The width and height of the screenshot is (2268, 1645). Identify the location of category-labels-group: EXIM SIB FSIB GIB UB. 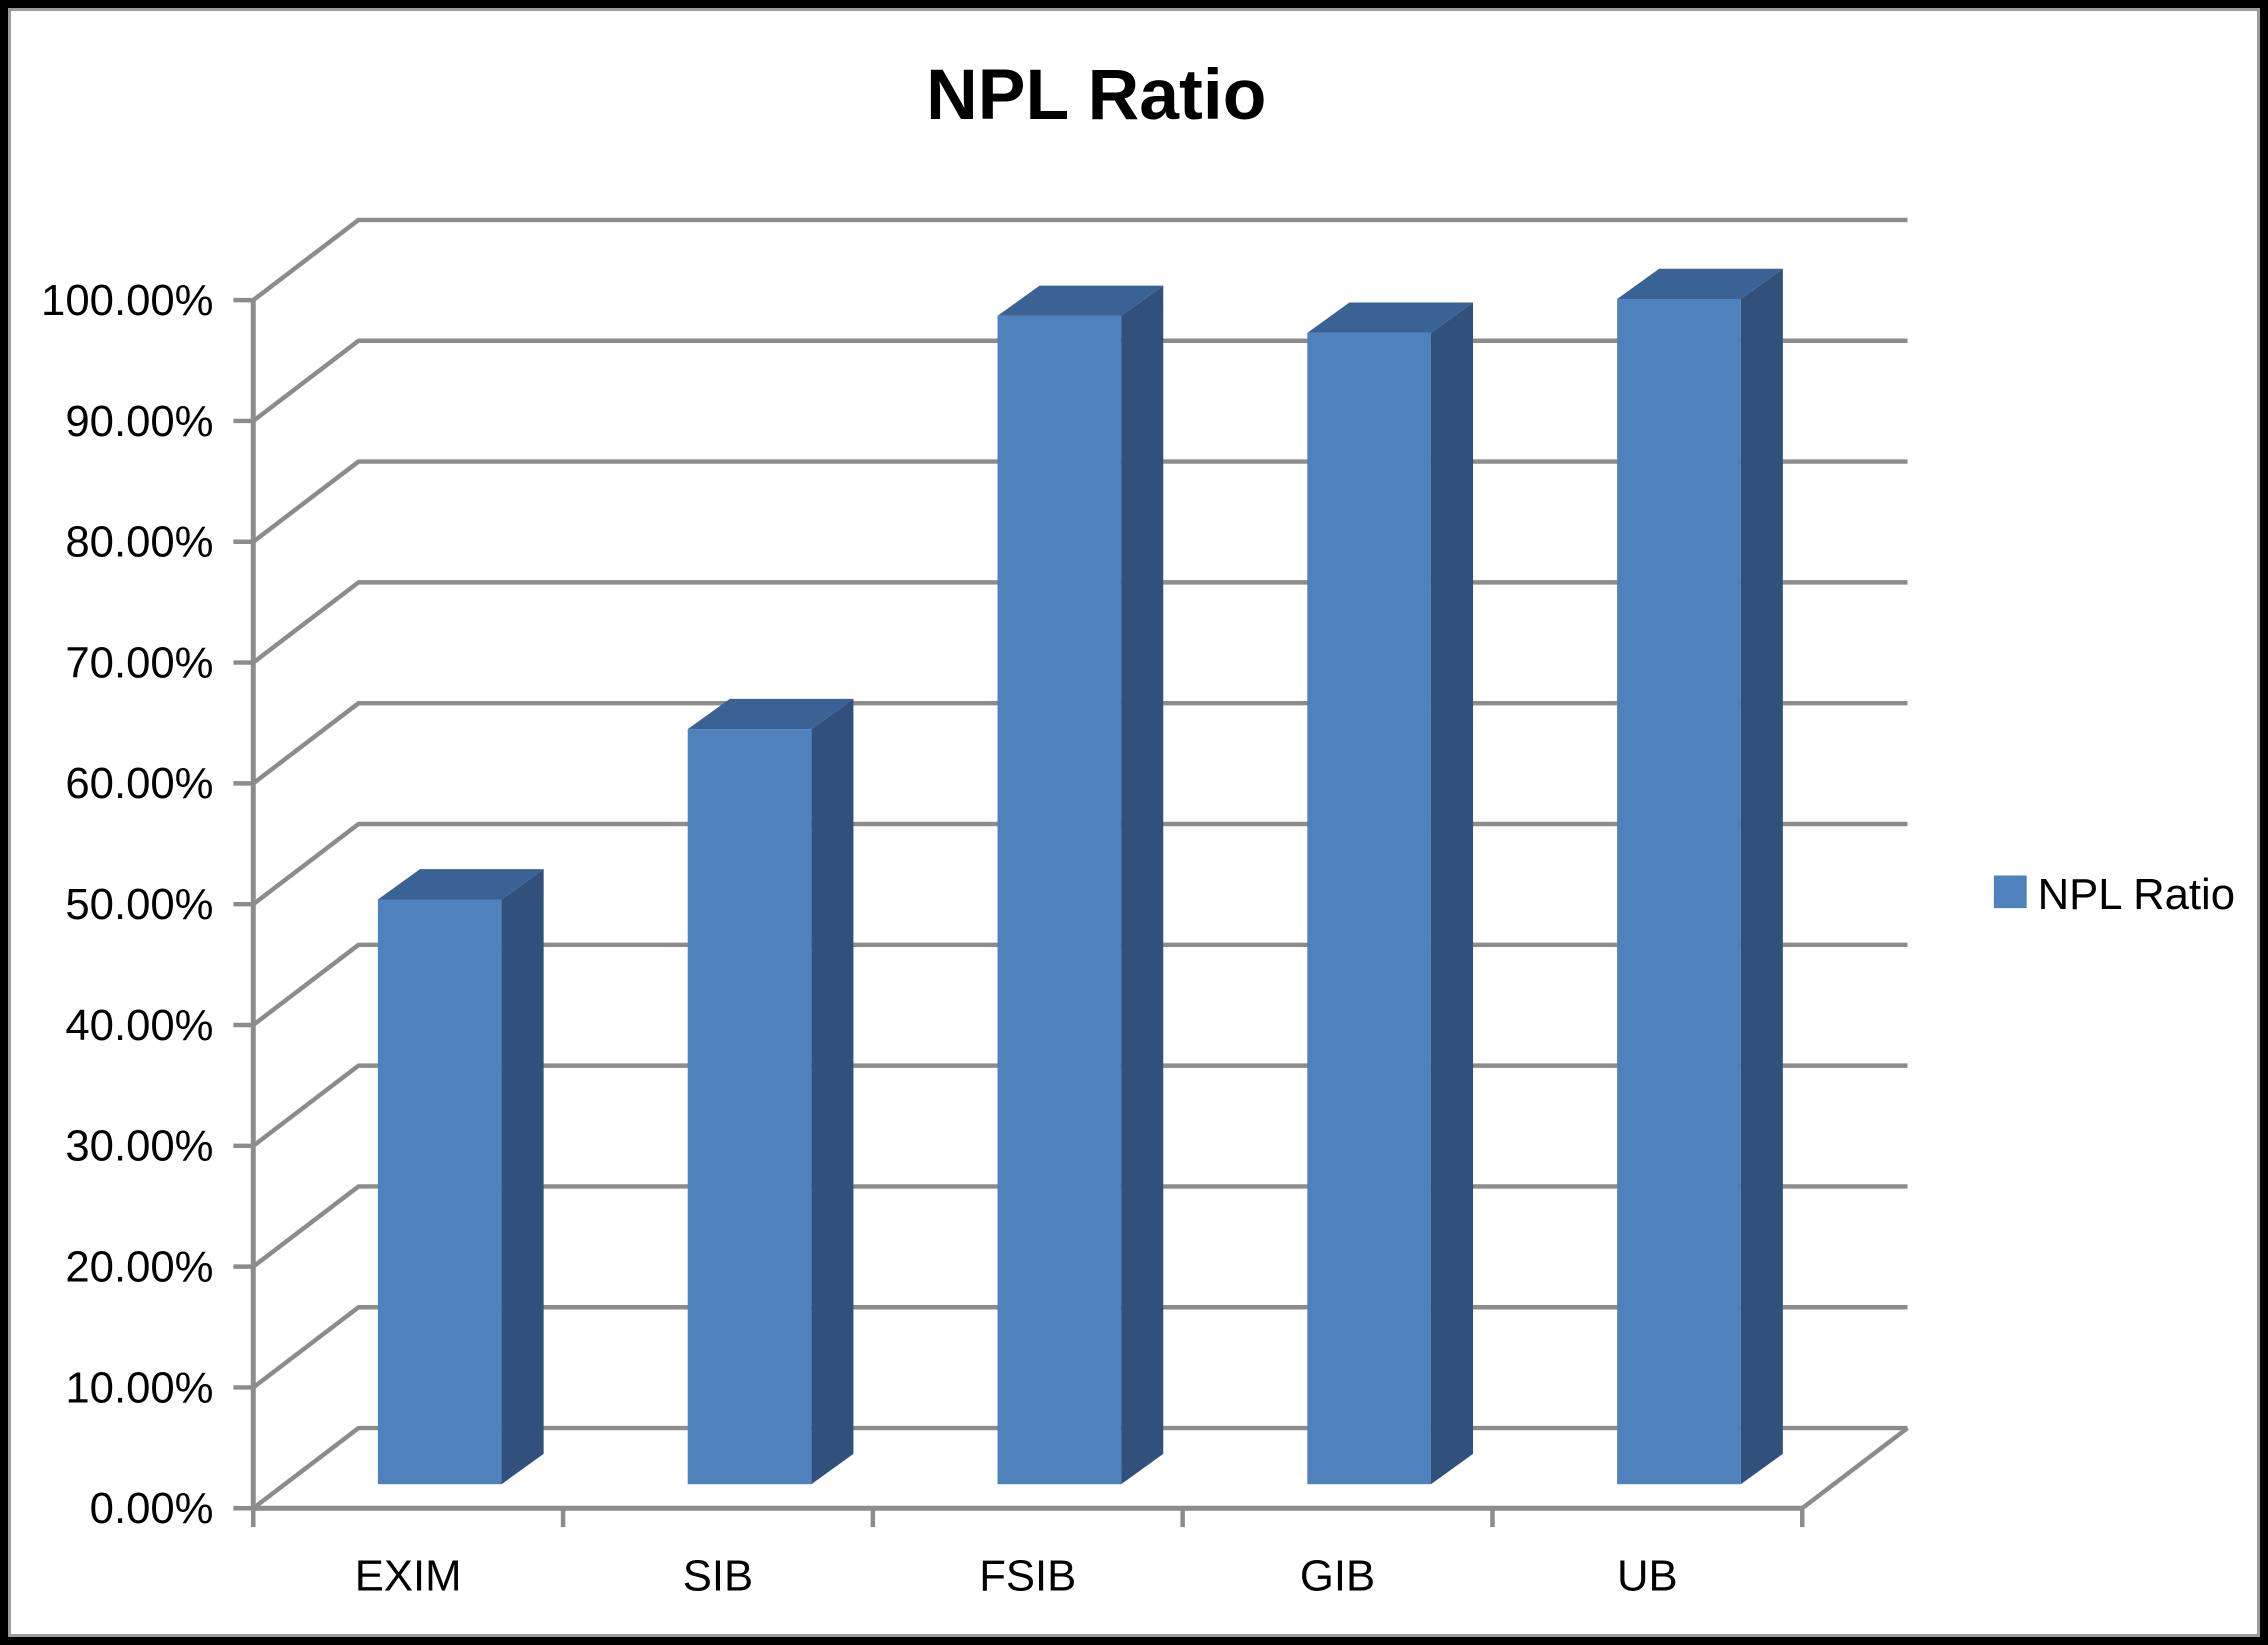
(1016, 1577).